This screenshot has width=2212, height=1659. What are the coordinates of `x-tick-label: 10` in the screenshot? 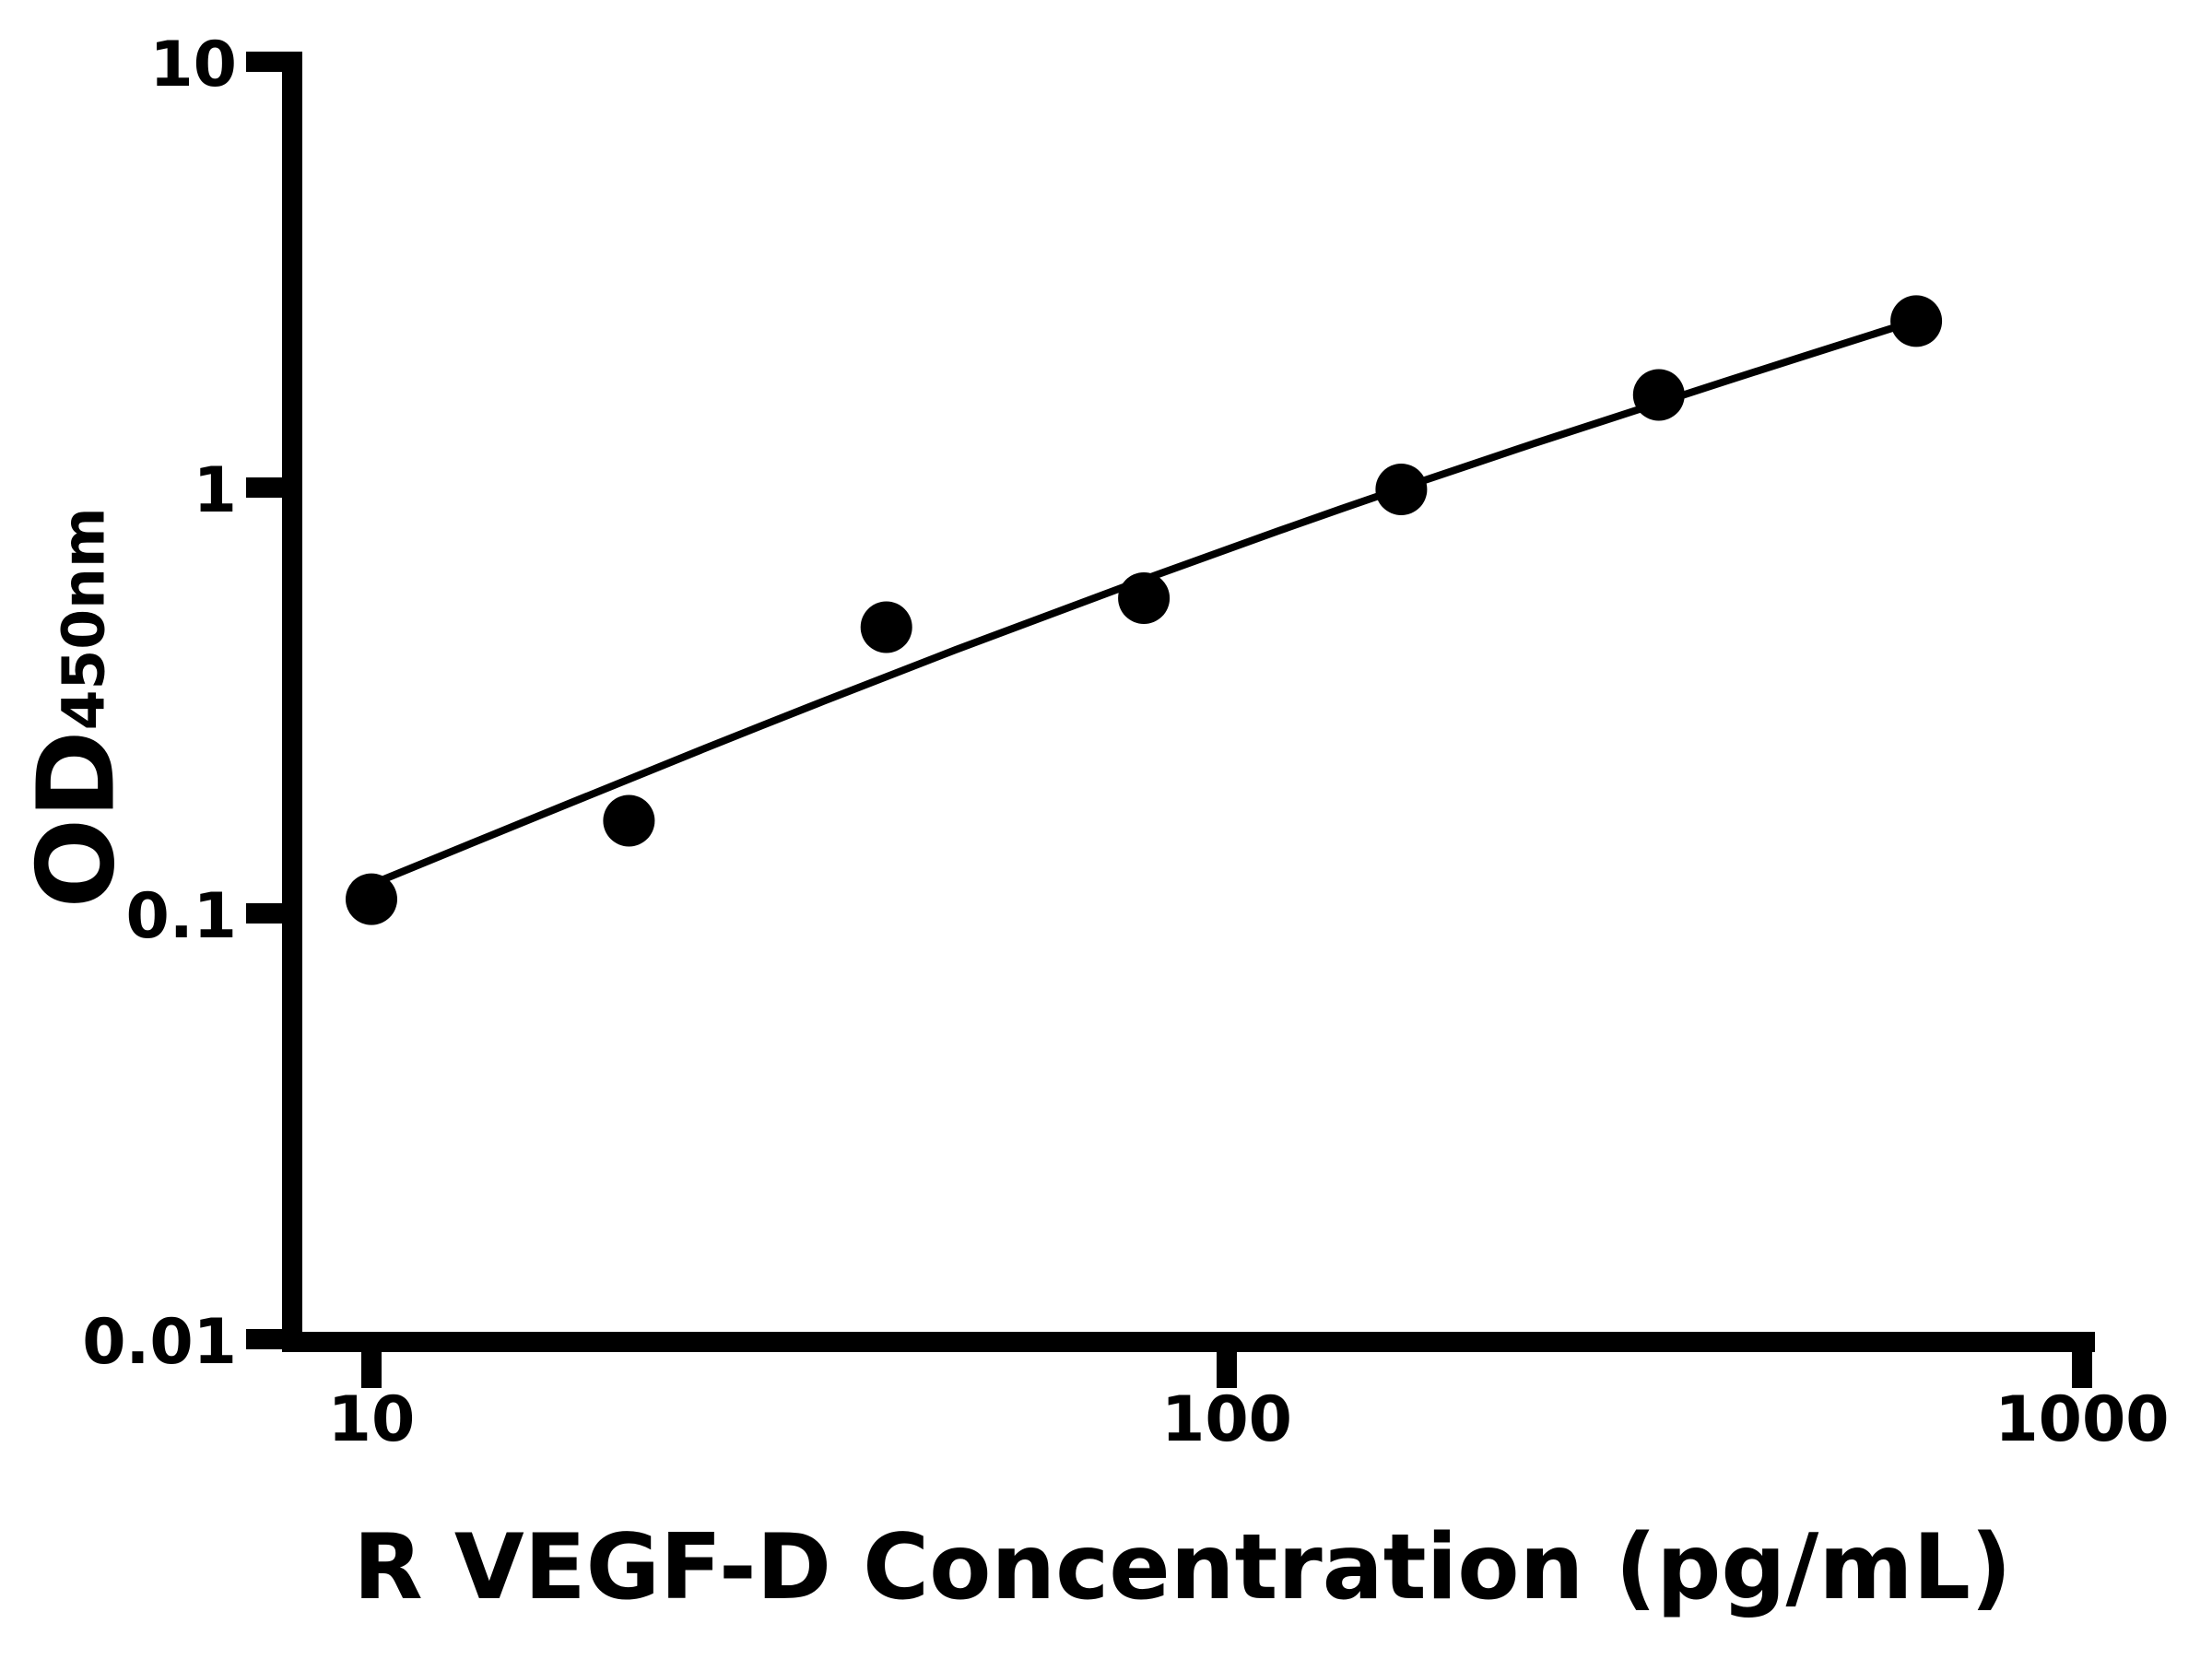 It's located at (371, 1419).